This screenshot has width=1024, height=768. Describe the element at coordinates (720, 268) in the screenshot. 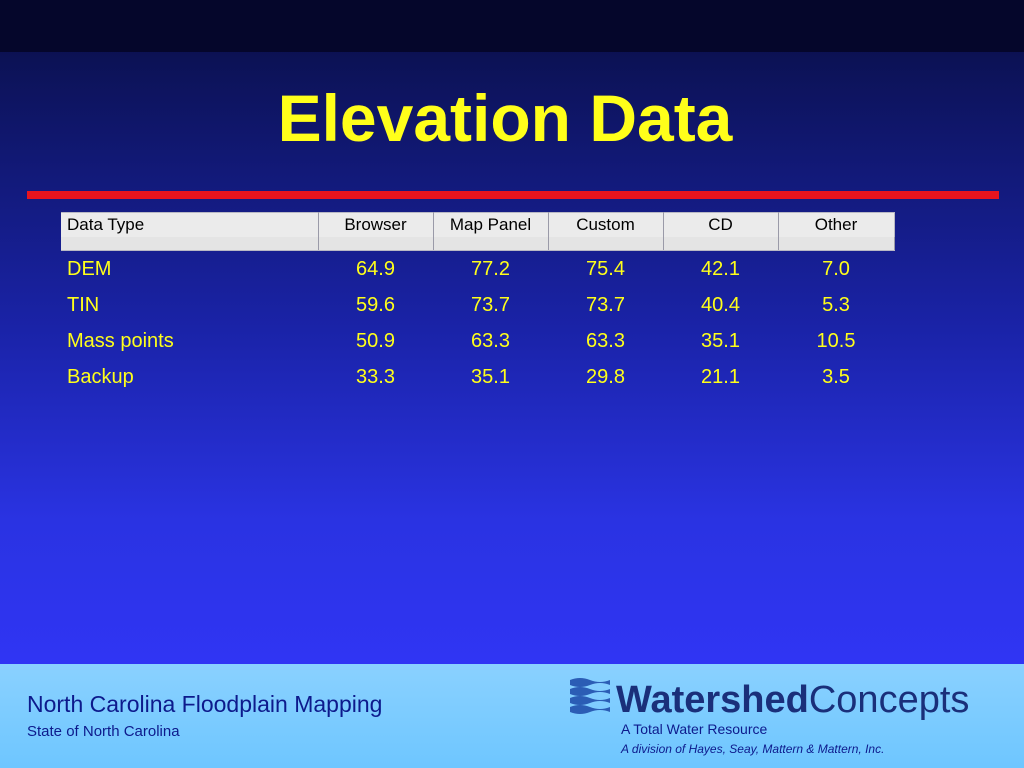

I see `cell-cd: 42.1` at that location.